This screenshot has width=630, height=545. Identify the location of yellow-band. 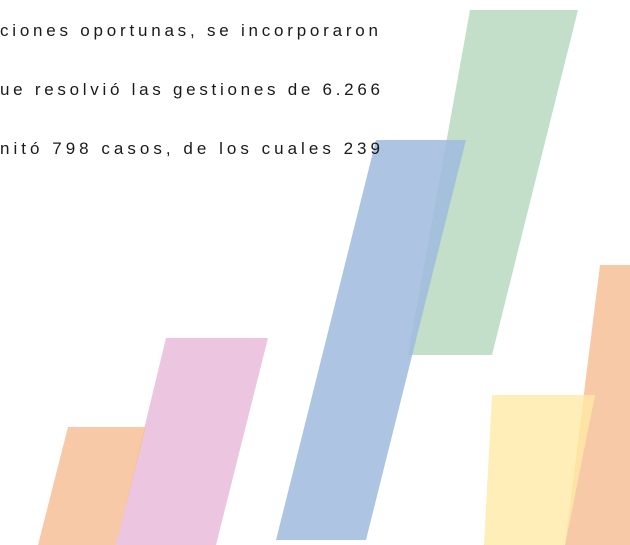
(539, 470).